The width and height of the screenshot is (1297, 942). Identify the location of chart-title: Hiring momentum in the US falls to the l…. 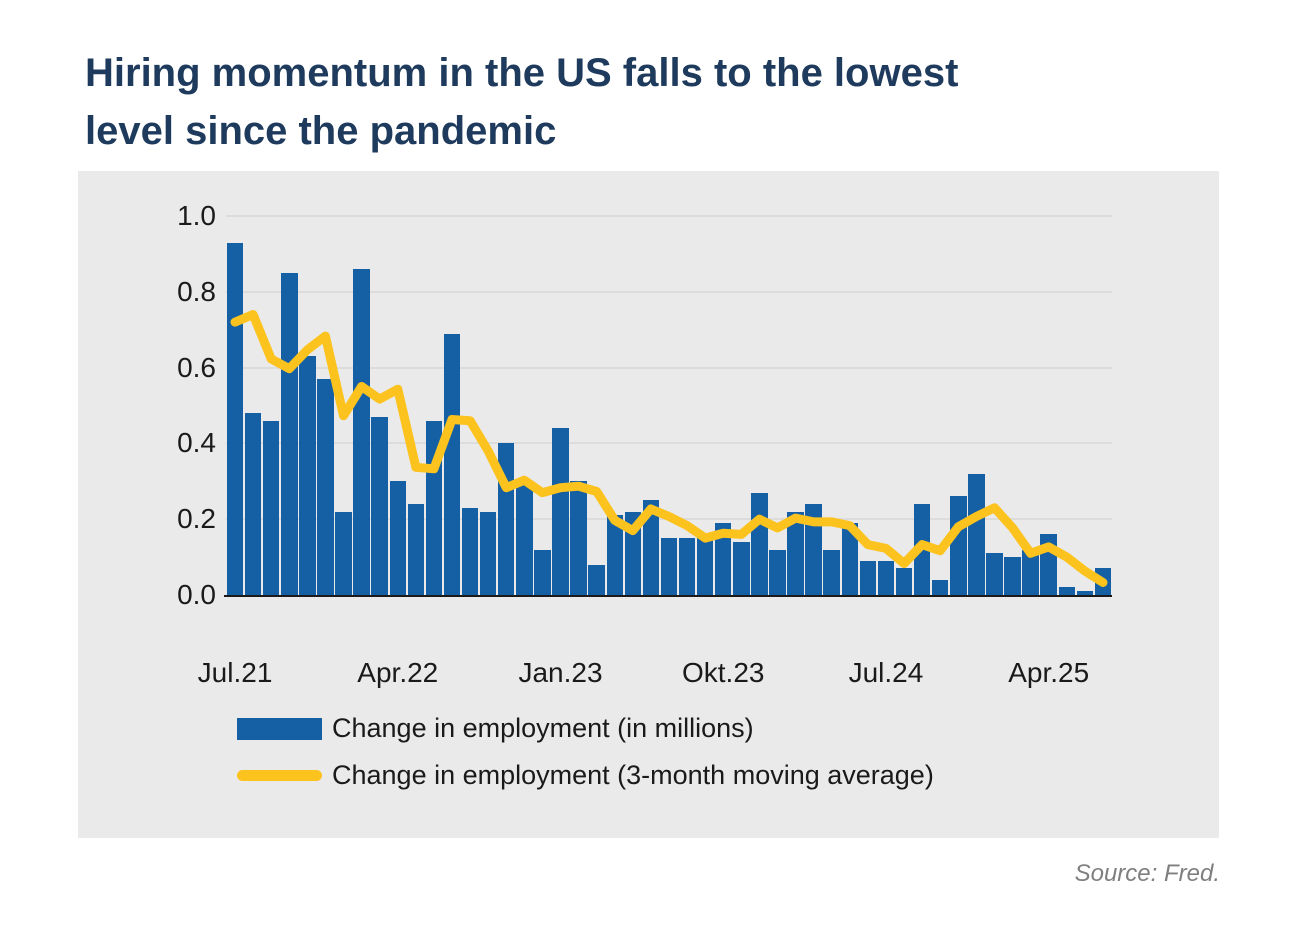
(655, 102).